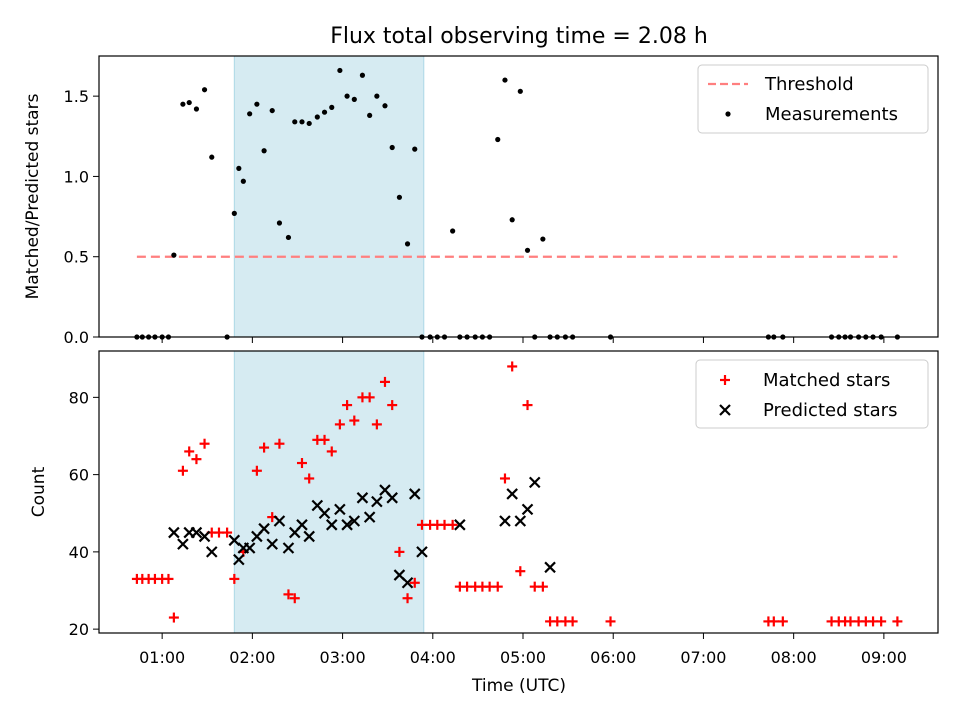 This screenshot has width=960, height=720. I want to click on legend-box, so click(812, 394).